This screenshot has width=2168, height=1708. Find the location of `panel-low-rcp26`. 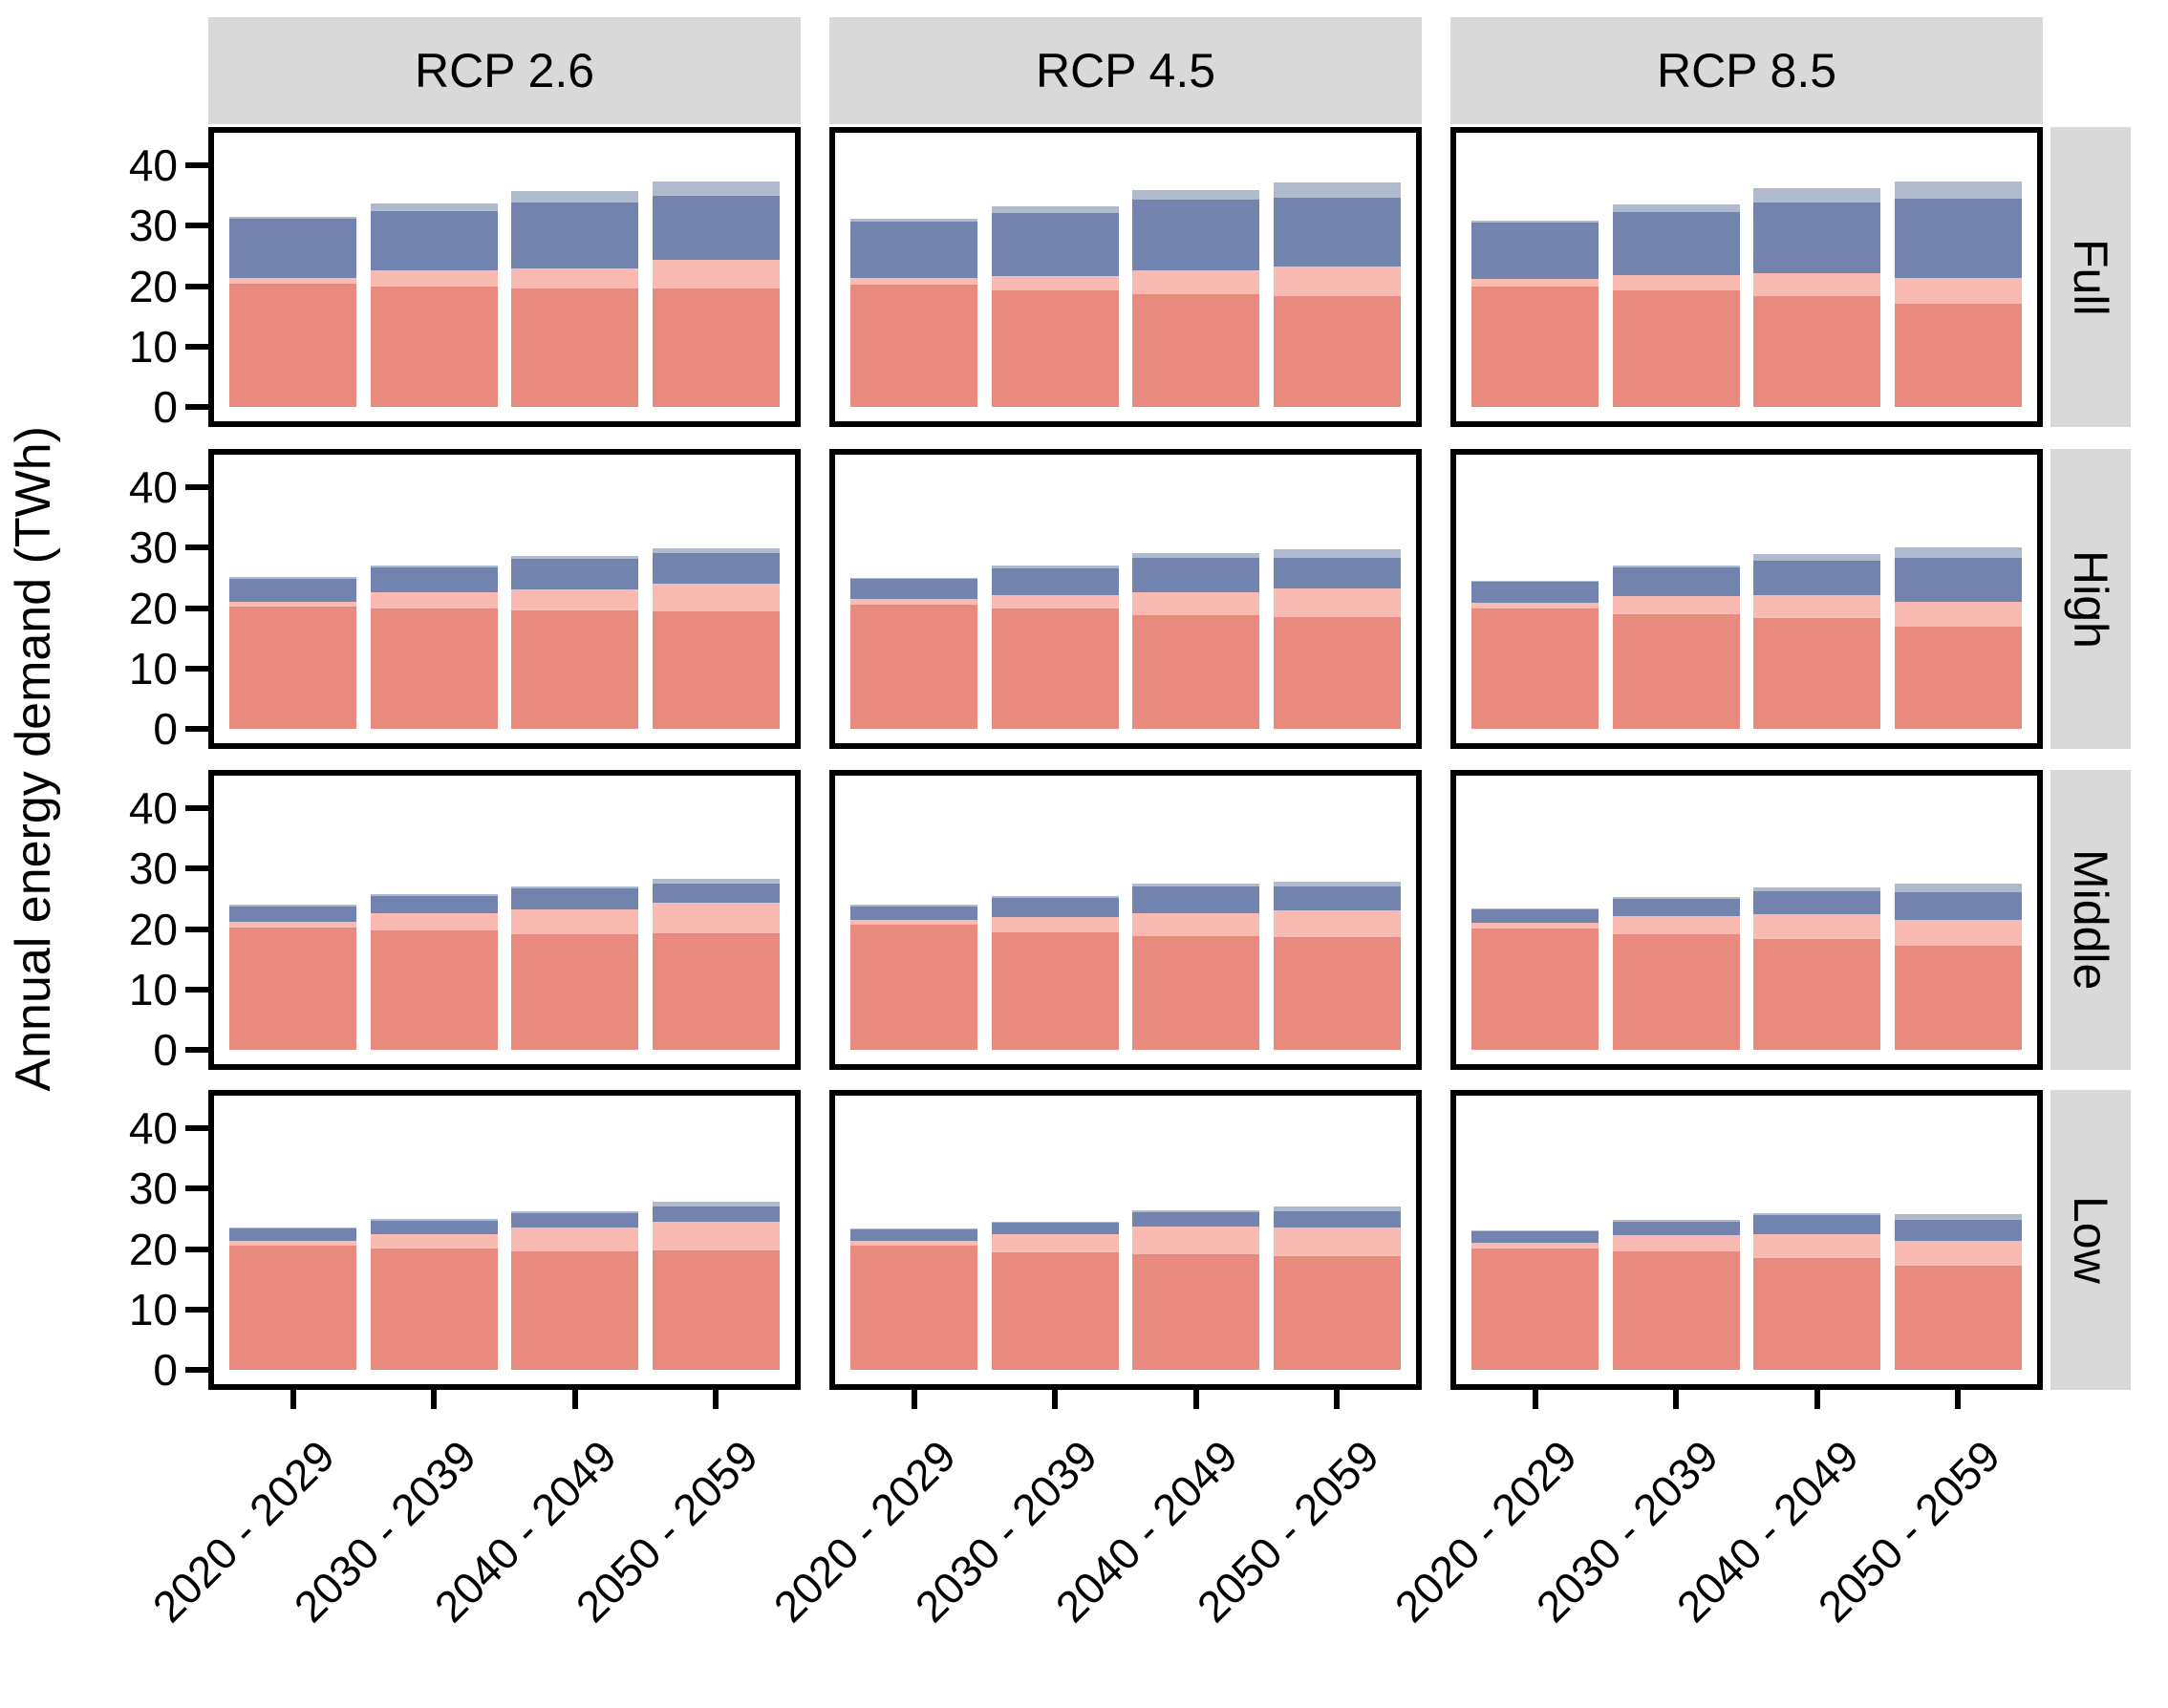

panel-low-rcp26 is located at coordinates (504, 1240).